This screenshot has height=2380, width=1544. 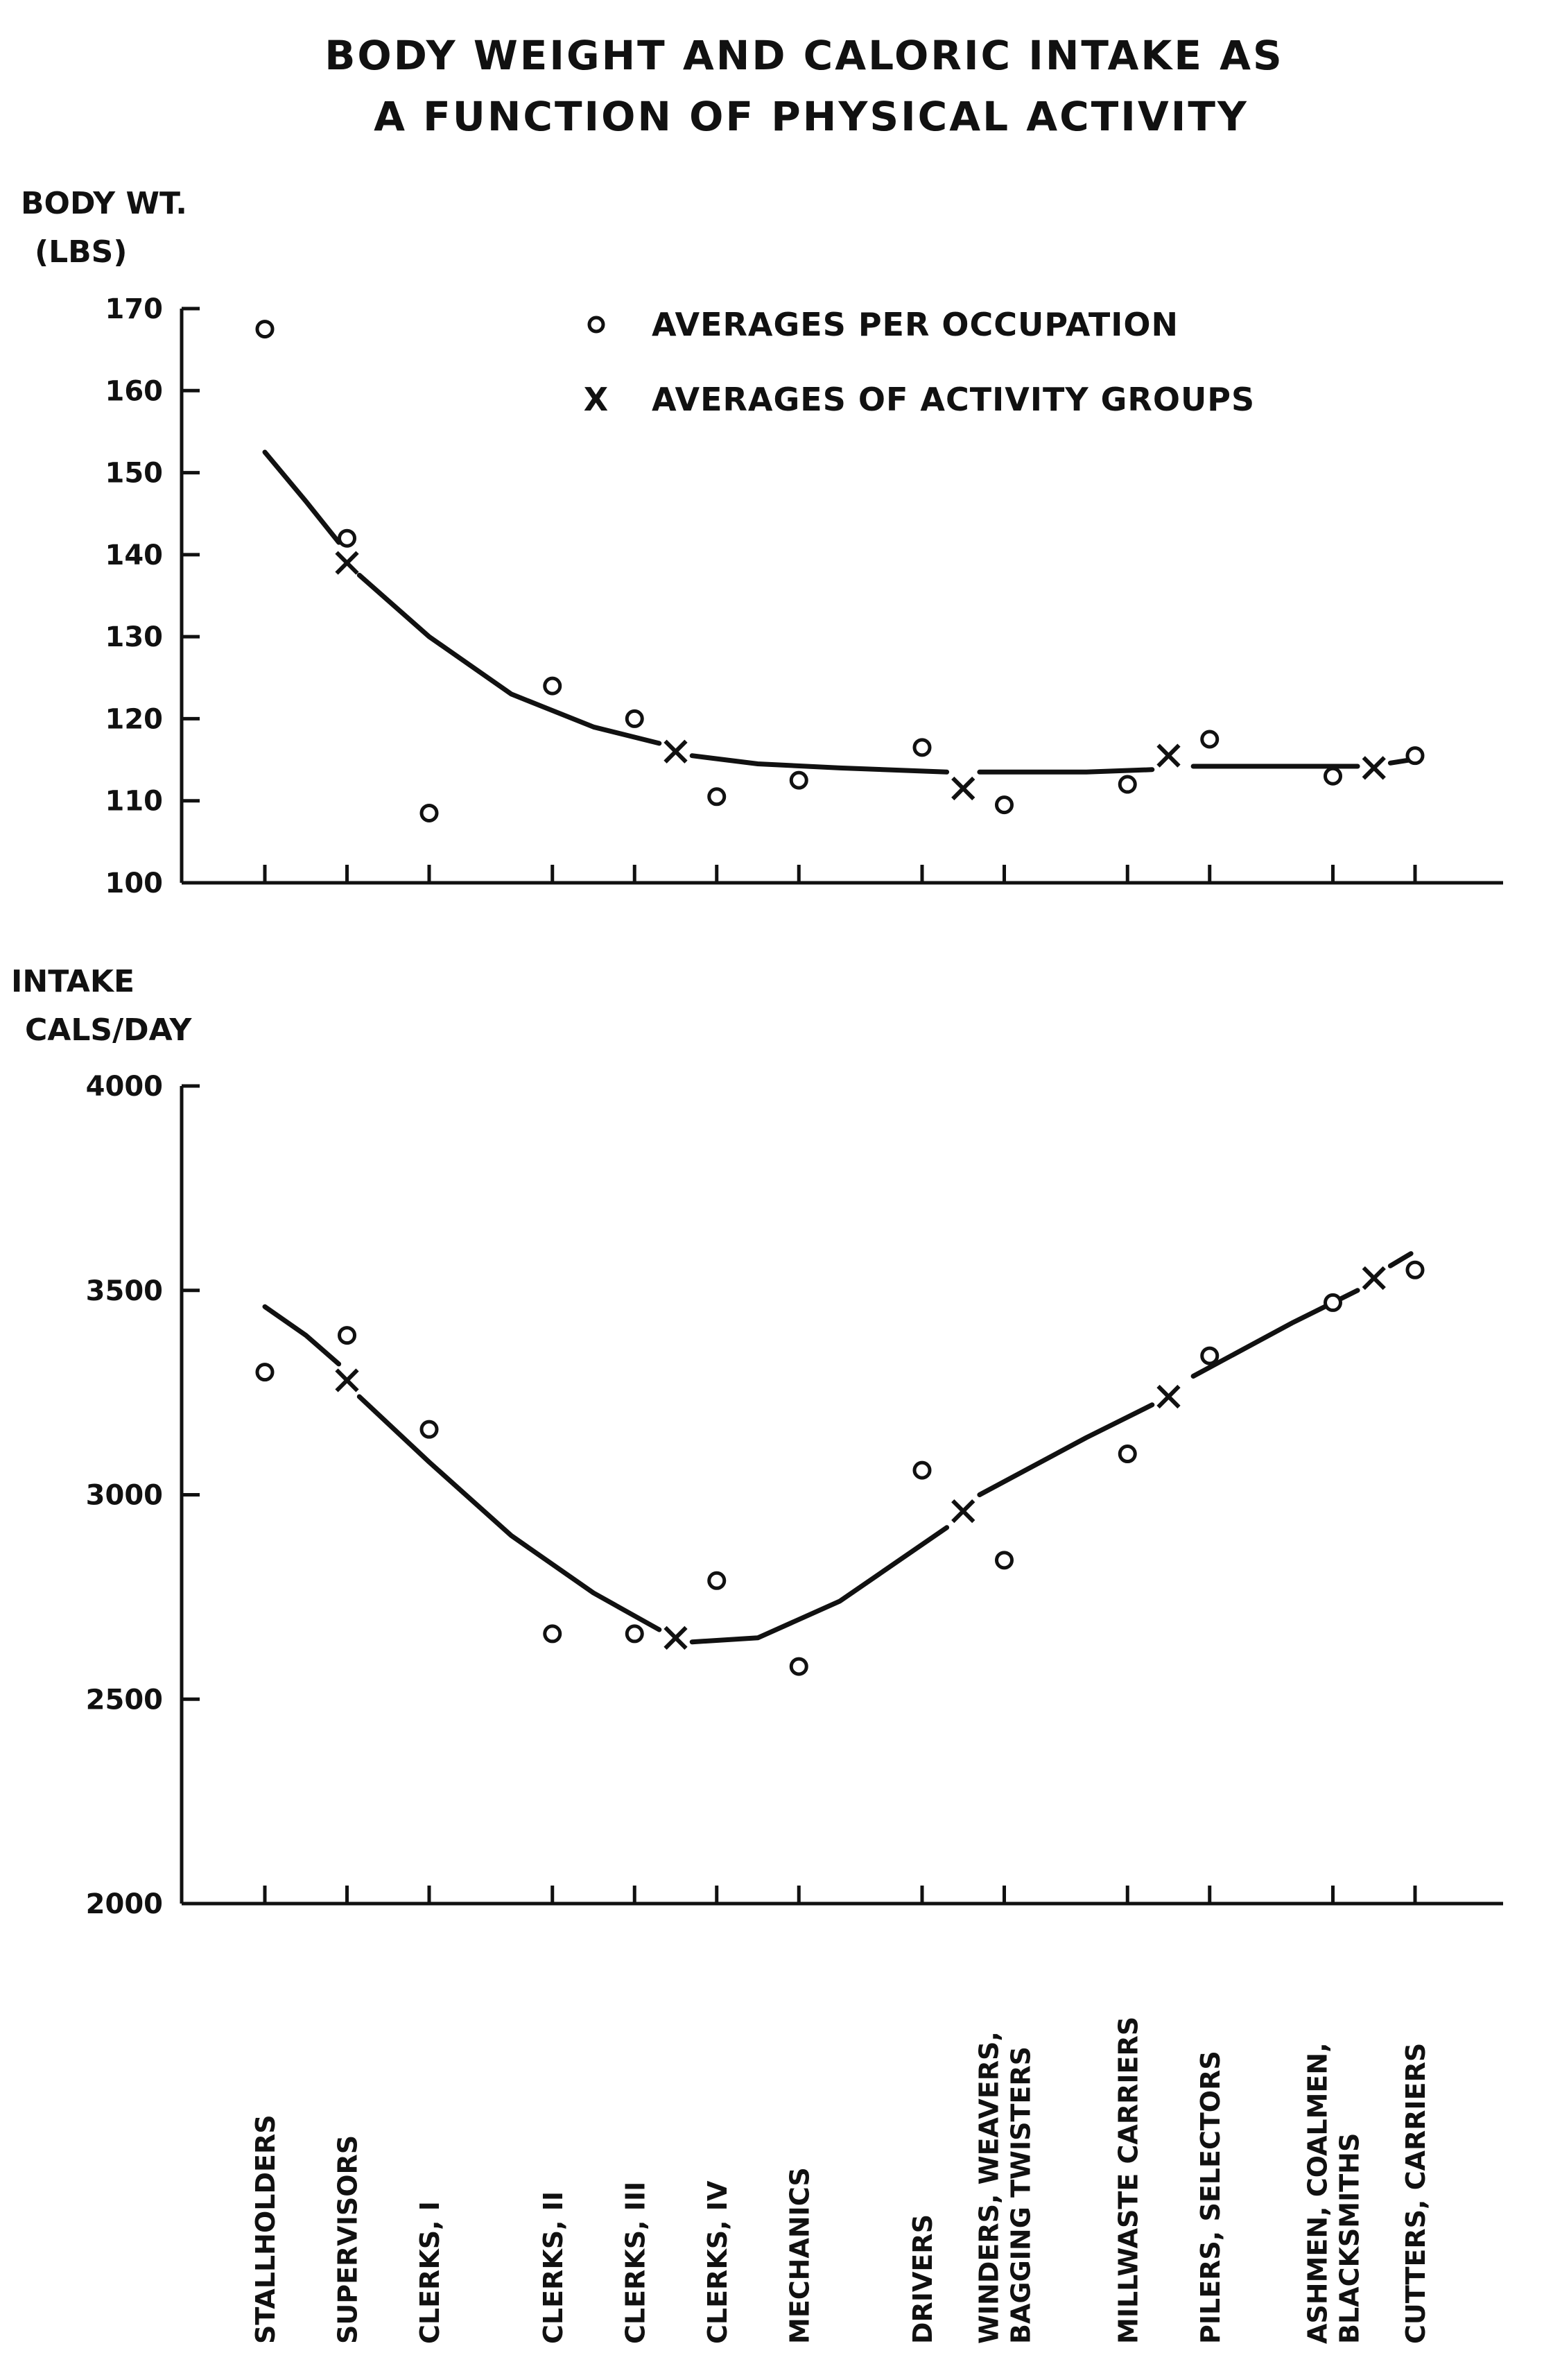 What do you see at coordinates (124, 1291) in the screenshot?
I see `y-tick-label: 3500` at bounding box center [124, 1291].